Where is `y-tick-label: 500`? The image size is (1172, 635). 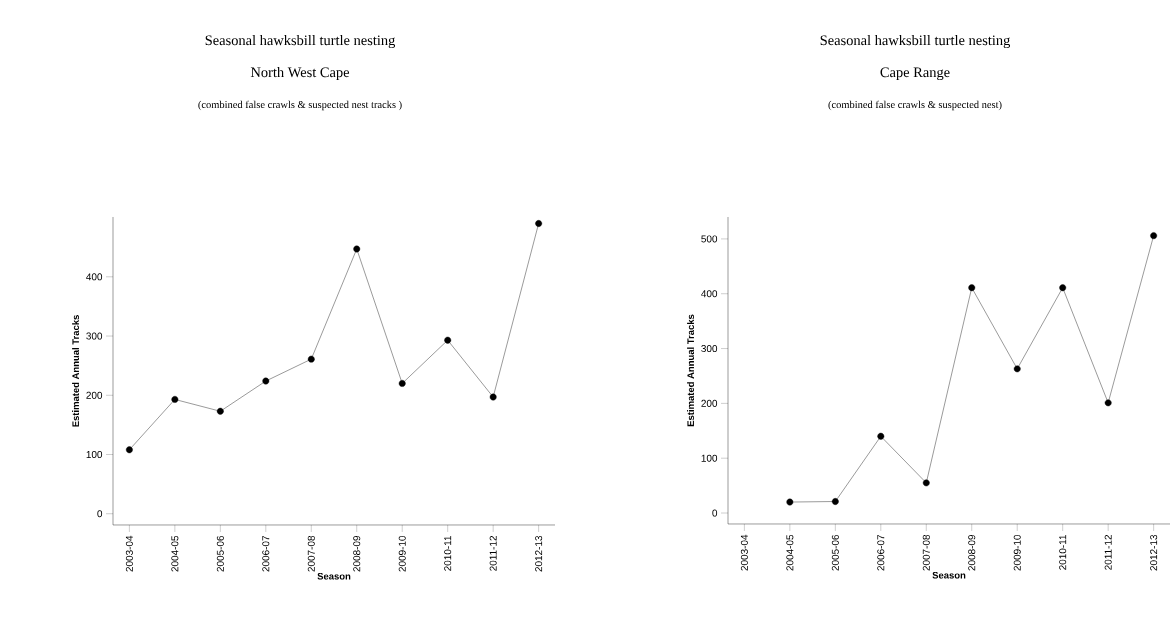 y-tick-label: 500 is located at coordinates (709, 239).